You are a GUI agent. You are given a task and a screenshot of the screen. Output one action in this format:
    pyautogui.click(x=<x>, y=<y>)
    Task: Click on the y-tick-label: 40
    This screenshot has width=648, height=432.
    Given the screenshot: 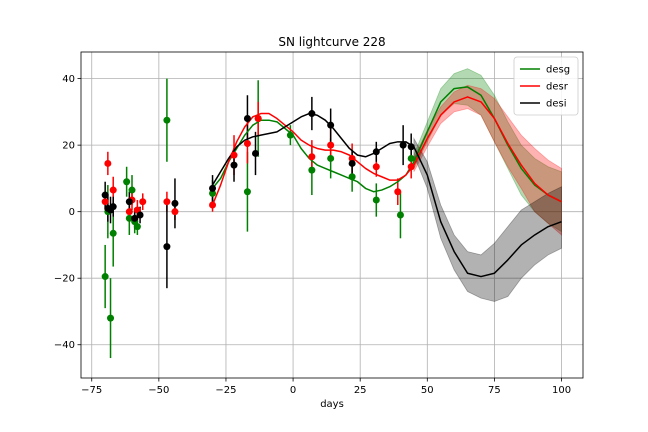 What is the action you would take?
    pyautogui.click(x=68, y=79)
    